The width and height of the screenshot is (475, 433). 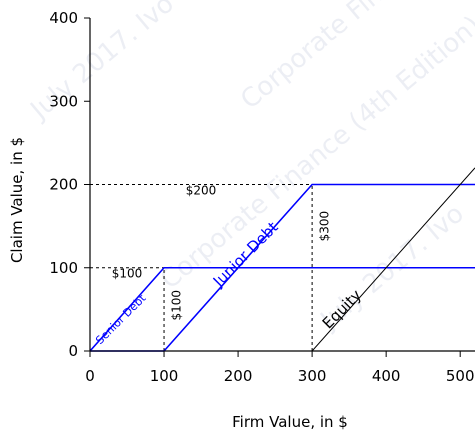 What do you see at coordinates (386, 376) in the screenshot?
I see `x-tick-label: 400` at bounding box center [386, 376].